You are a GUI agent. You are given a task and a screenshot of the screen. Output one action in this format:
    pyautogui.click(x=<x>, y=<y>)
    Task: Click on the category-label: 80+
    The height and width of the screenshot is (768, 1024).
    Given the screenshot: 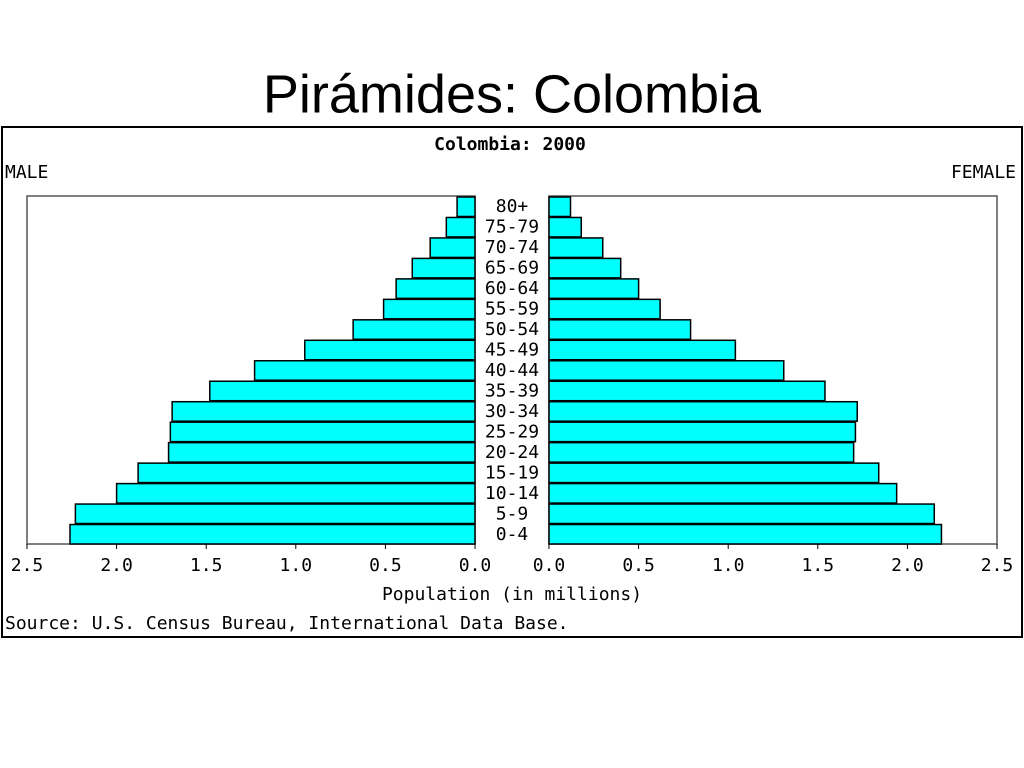 What is the action you would take?
    pyautogui.click(x=512, y=206)
    